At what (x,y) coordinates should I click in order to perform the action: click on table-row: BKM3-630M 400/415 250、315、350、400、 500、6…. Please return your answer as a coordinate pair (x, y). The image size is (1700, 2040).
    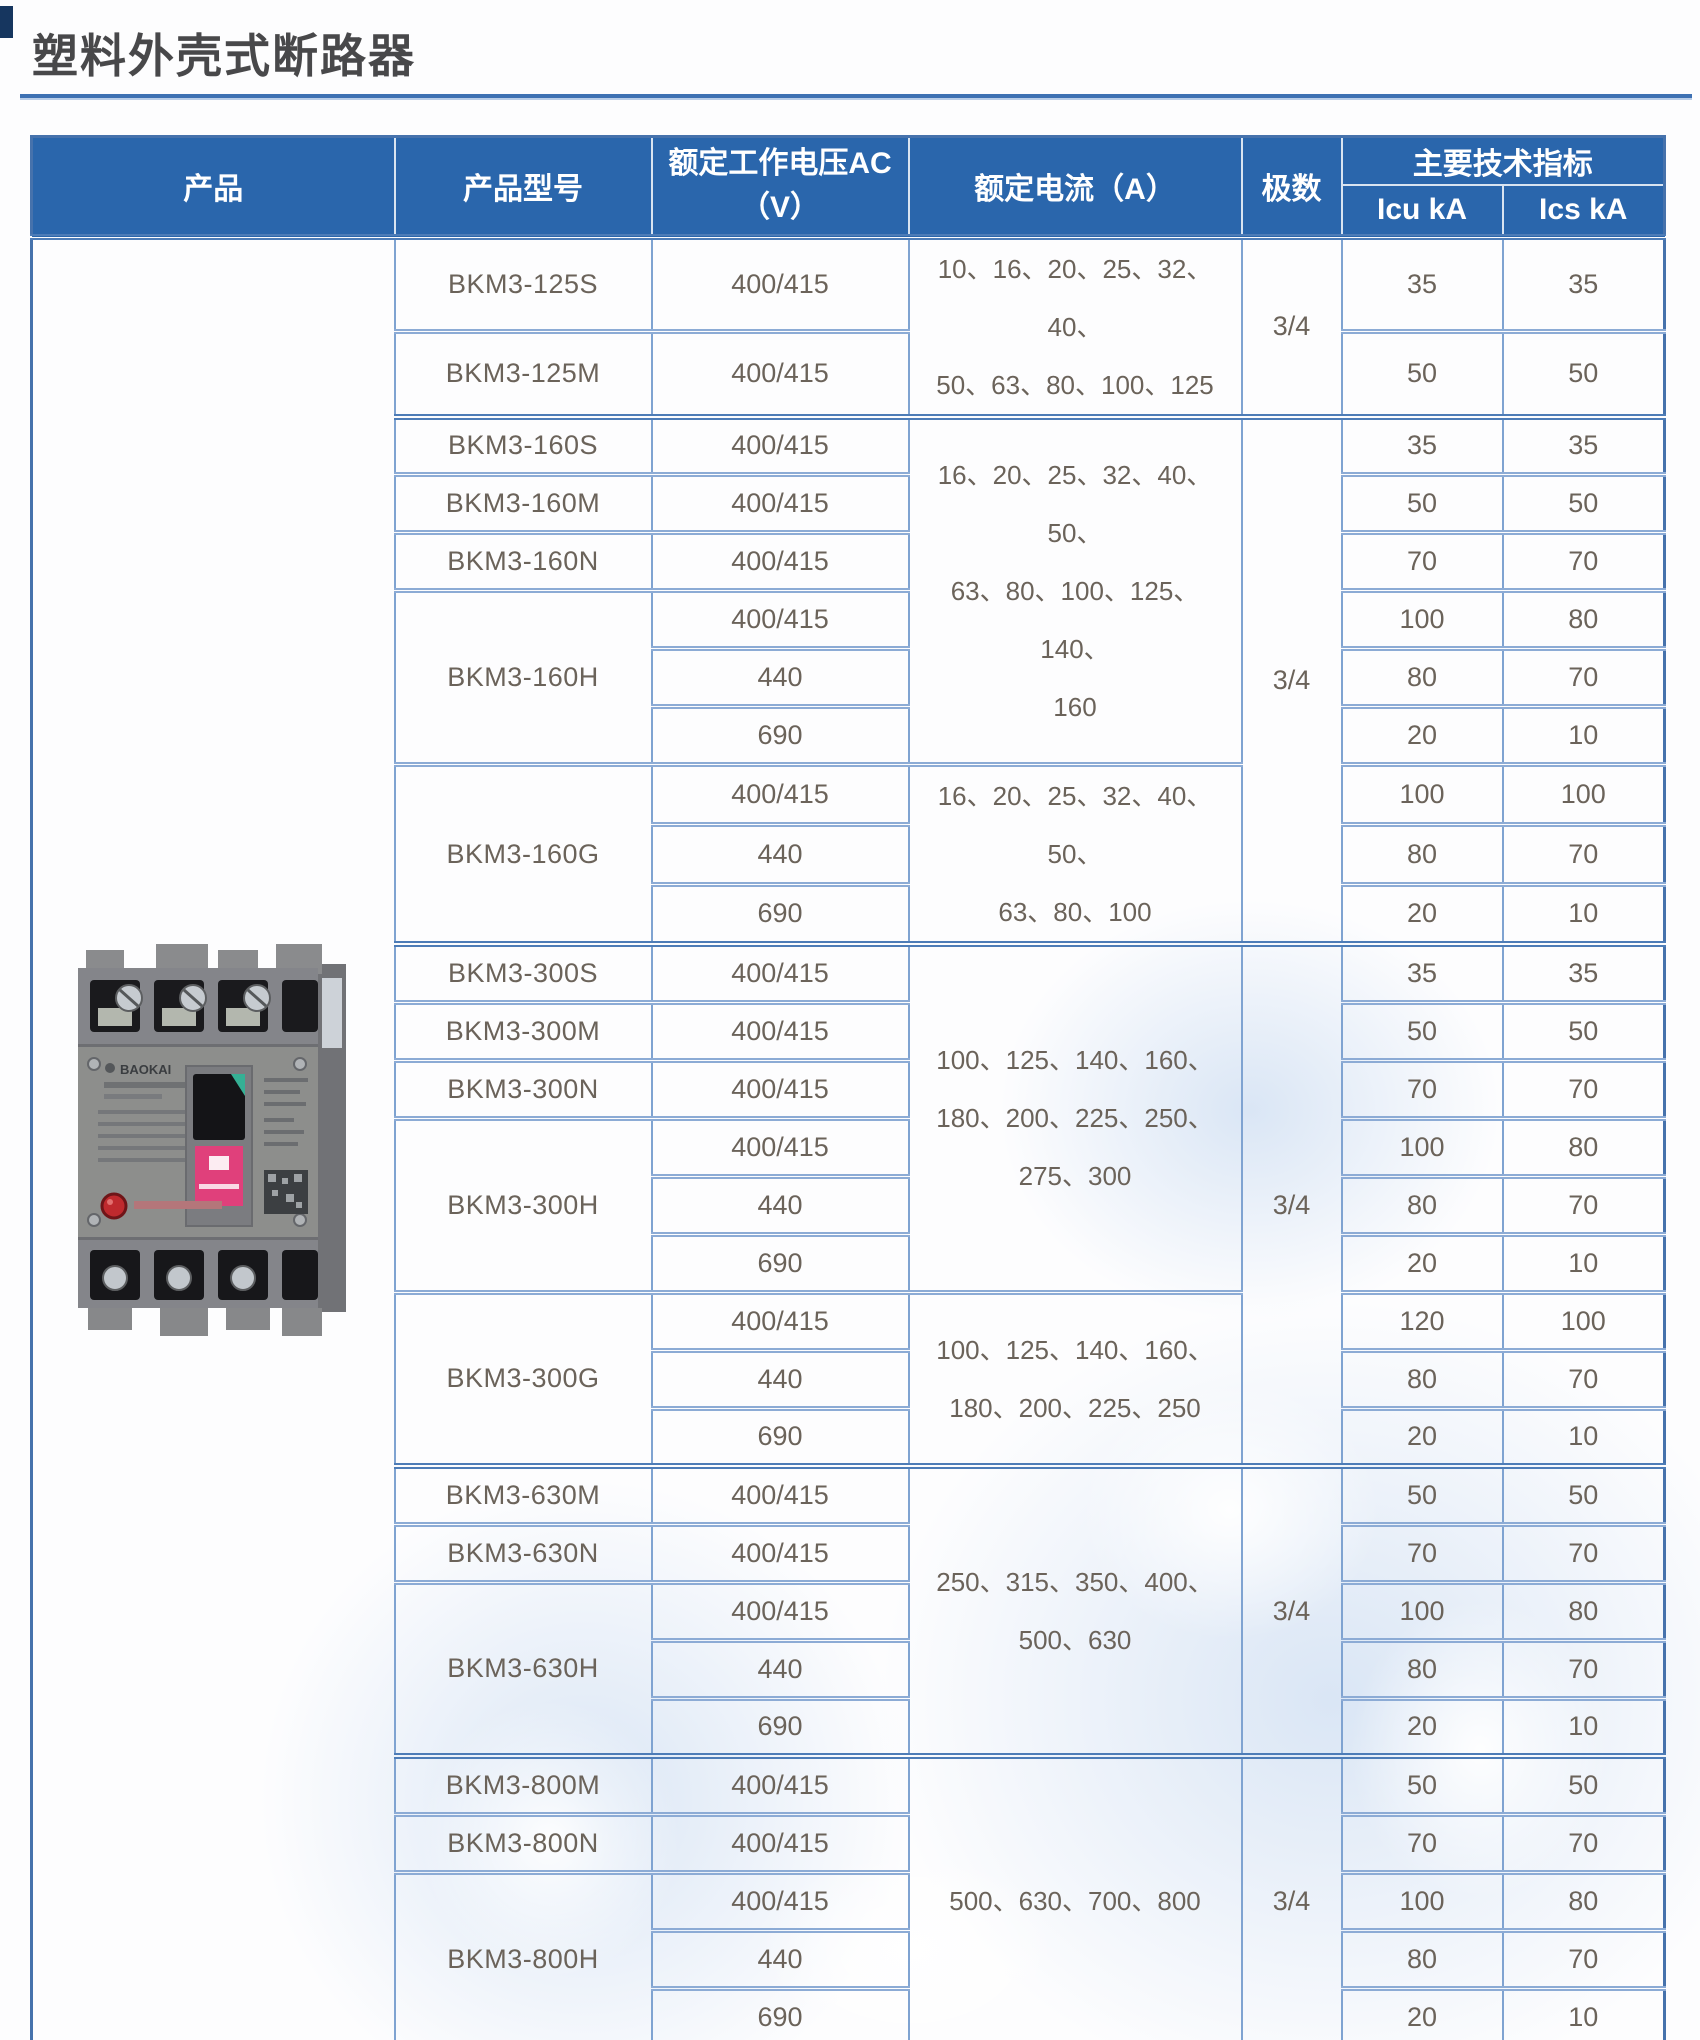
    Looking at the image, I should click on (849, 1611).